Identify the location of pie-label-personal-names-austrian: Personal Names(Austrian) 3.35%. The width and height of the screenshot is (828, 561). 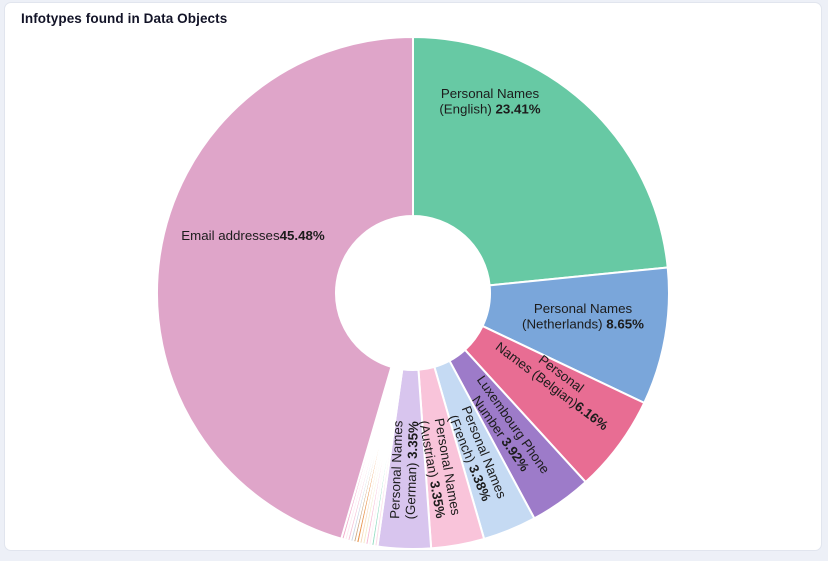
(439, 468).